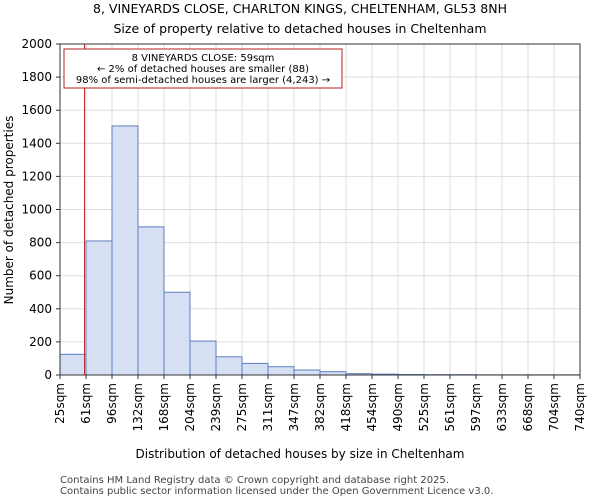  What do you see at coordinates (346, 407) in the screenshot?
I see `x-tick-label: 418sqm` at bounding box center [346, 407].